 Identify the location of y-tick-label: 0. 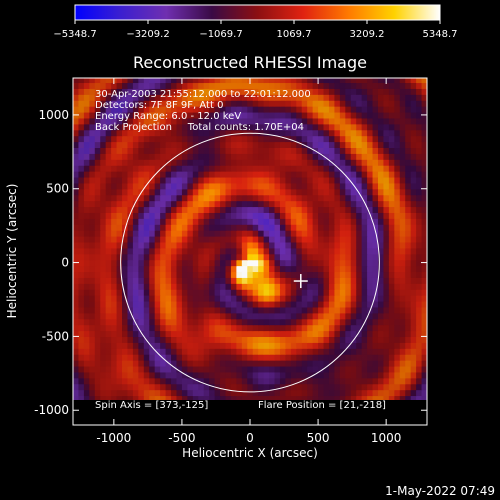
(65, 263).